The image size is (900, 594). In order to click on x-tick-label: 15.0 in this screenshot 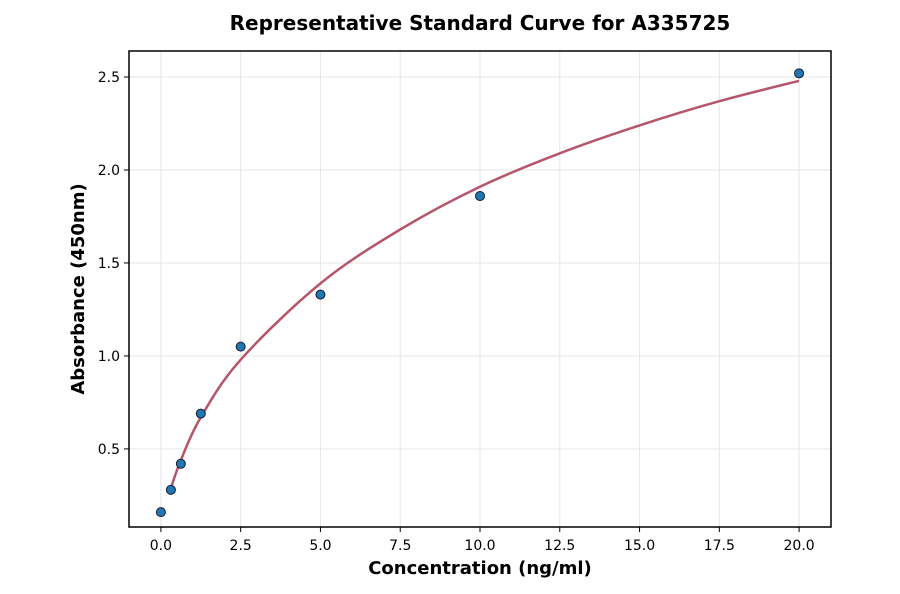, I will do `click(639, 546)`.